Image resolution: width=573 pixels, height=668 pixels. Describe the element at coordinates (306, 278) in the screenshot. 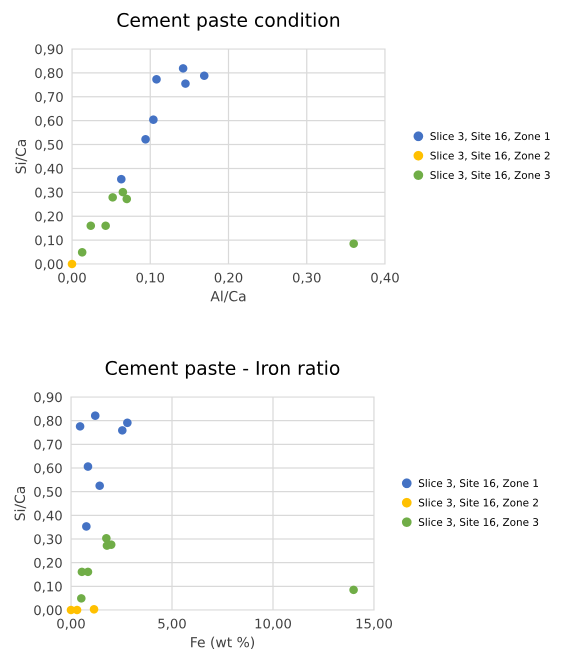

I see `x-tick-label: 0,30` at that location.